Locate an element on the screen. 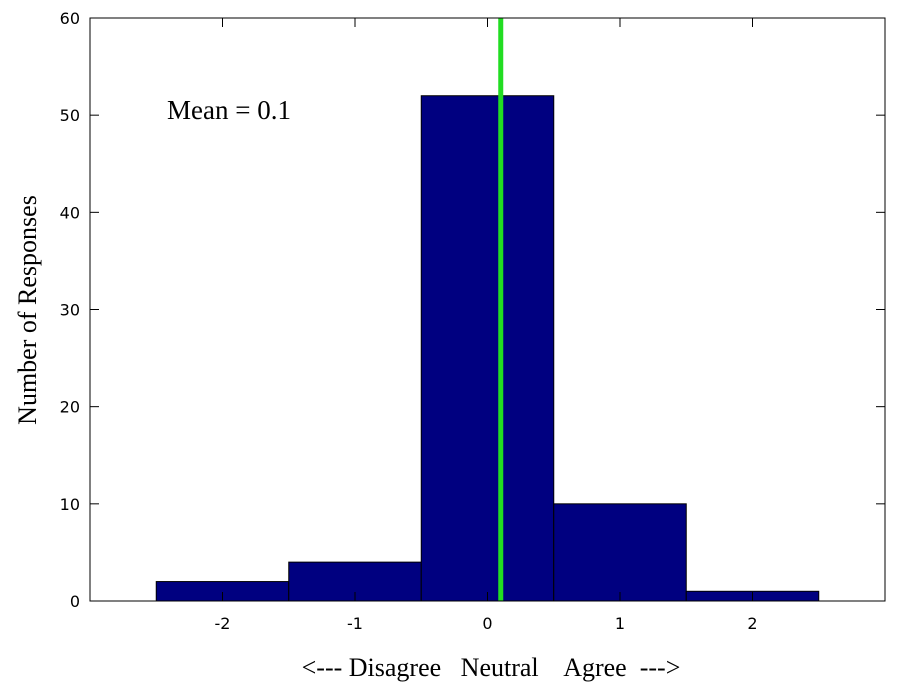 The width and height of the screenshot is (899, 691). y-tick-label: 10 is located at coordinates (70, 504).